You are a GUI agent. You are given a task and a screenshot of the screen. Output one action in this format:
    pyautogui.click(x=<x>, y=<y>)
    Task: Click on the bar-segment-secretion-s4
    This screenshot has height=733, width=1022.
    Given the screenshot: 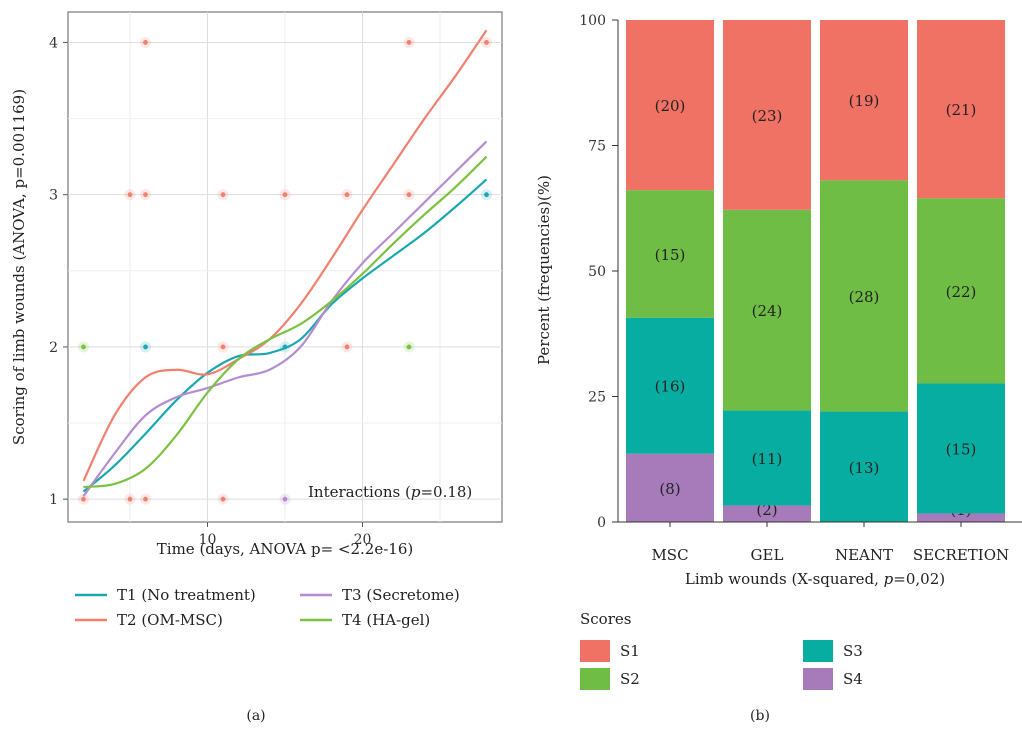 What is the action you would take?
    pyautogui.click(x=961, y=517)
    